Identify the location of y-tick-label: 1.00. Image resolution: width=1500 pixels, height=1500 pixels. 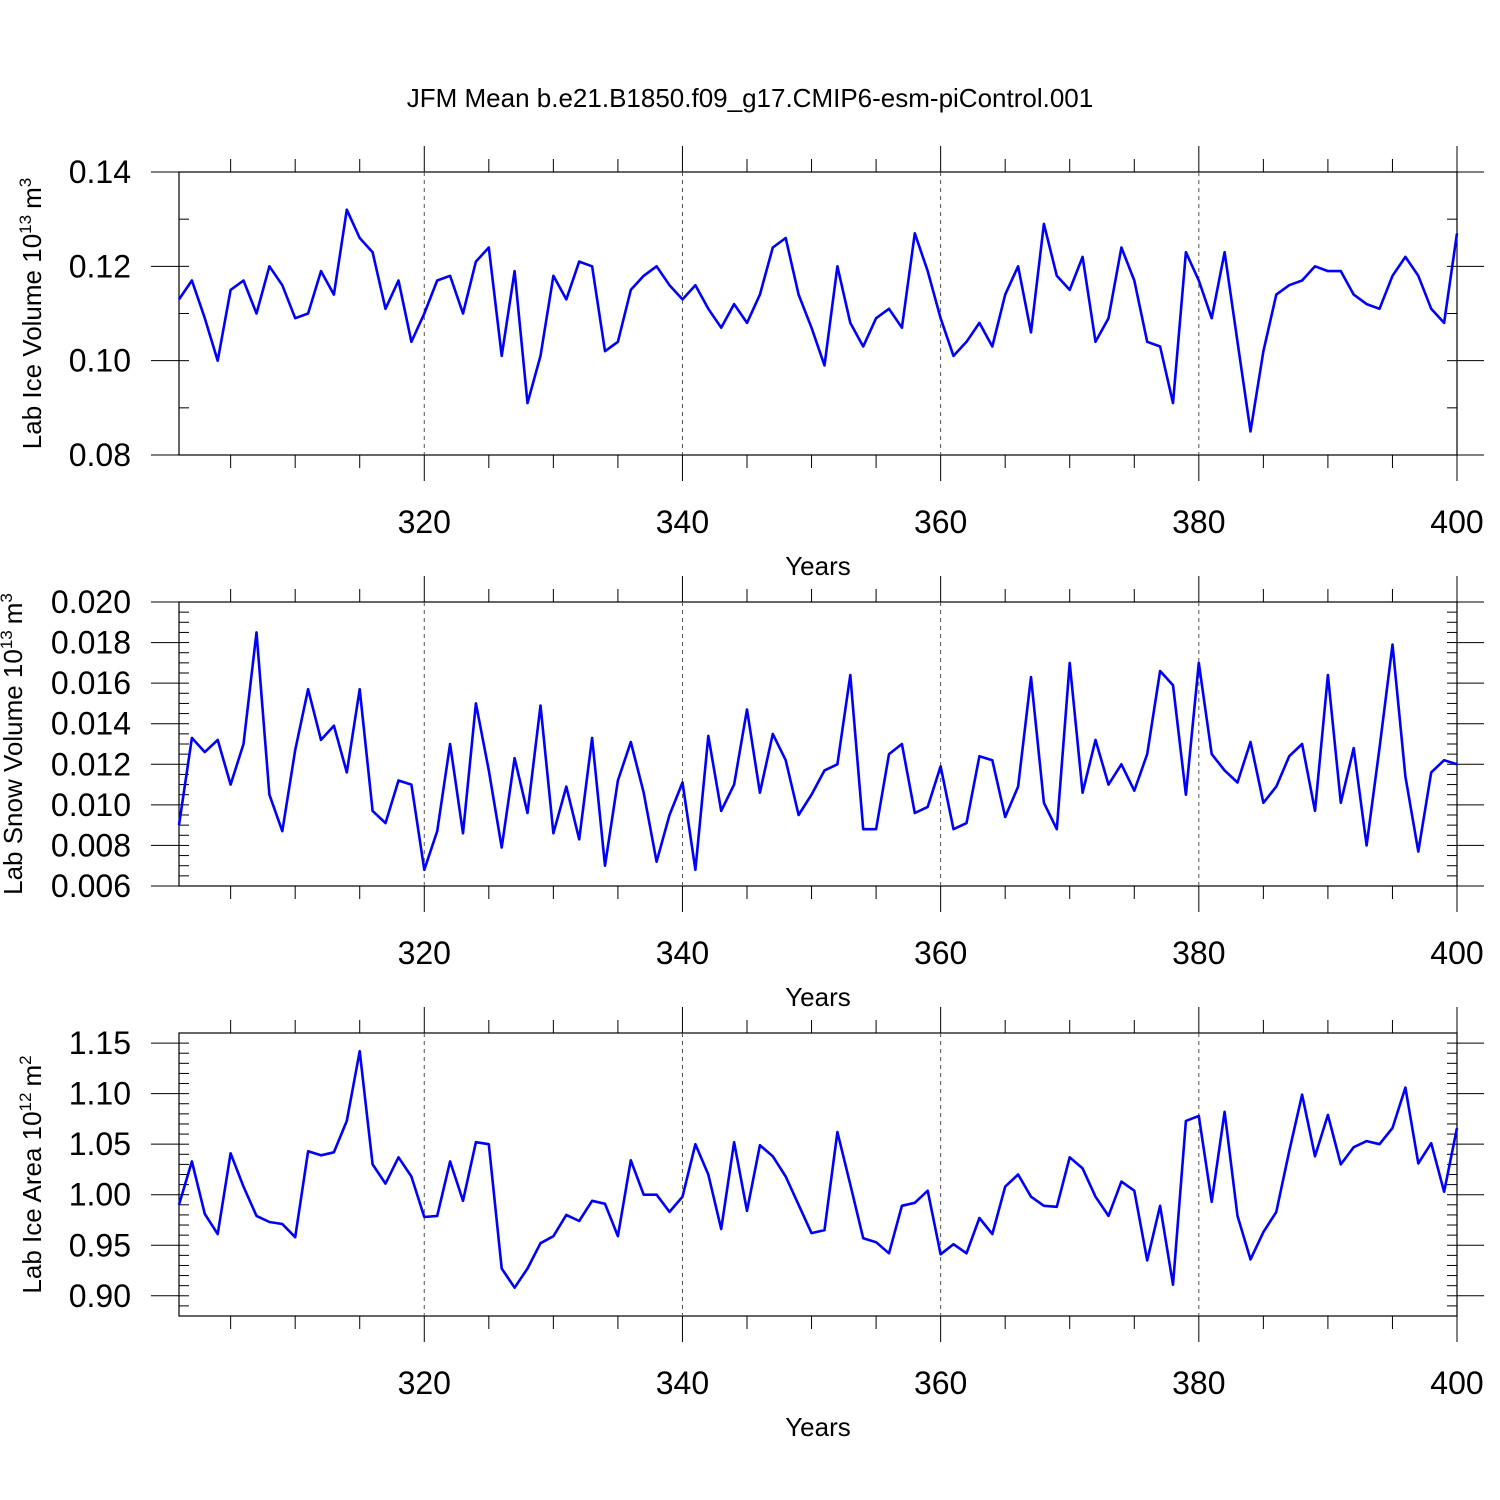
(100, 1195).